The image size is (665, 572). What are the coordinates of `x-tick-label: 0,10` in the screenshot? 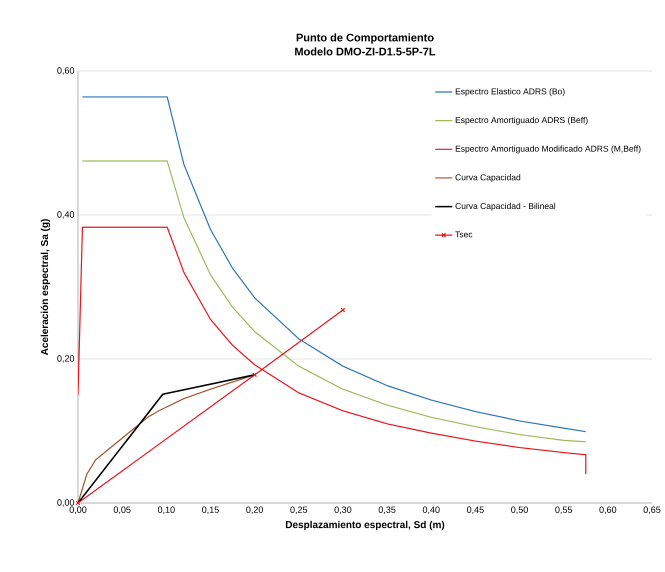 It's located at (166, 510).